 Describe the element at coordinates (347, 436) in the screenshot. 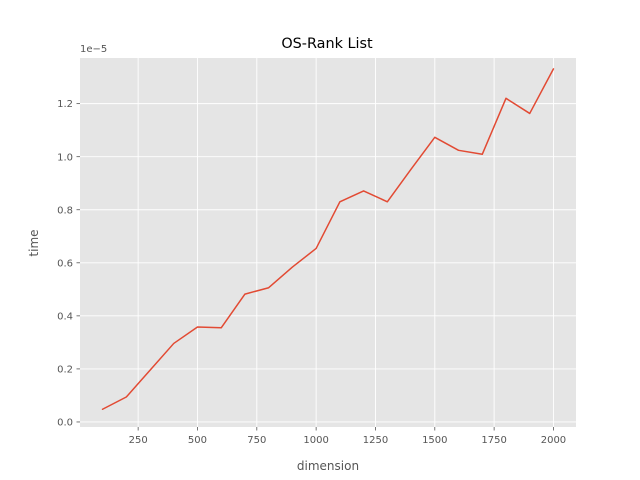

I see `x-axis-ticks: 250 500 750 1000 1250 1500 1750 2000` at that location.